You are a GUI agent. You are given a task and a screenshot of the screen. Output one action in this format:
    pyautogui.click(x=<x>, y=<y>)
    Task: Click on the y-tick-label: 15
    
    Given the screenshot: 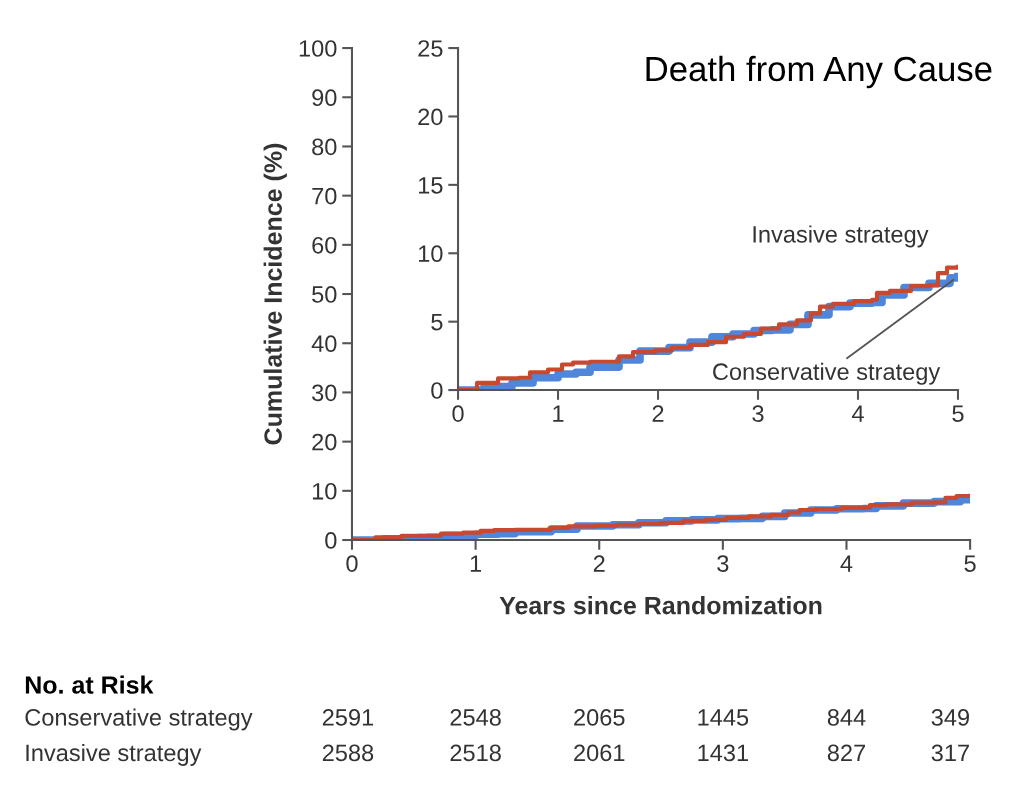 What is the action you would take?
    pyautogui.click(x=430, y=185)
    